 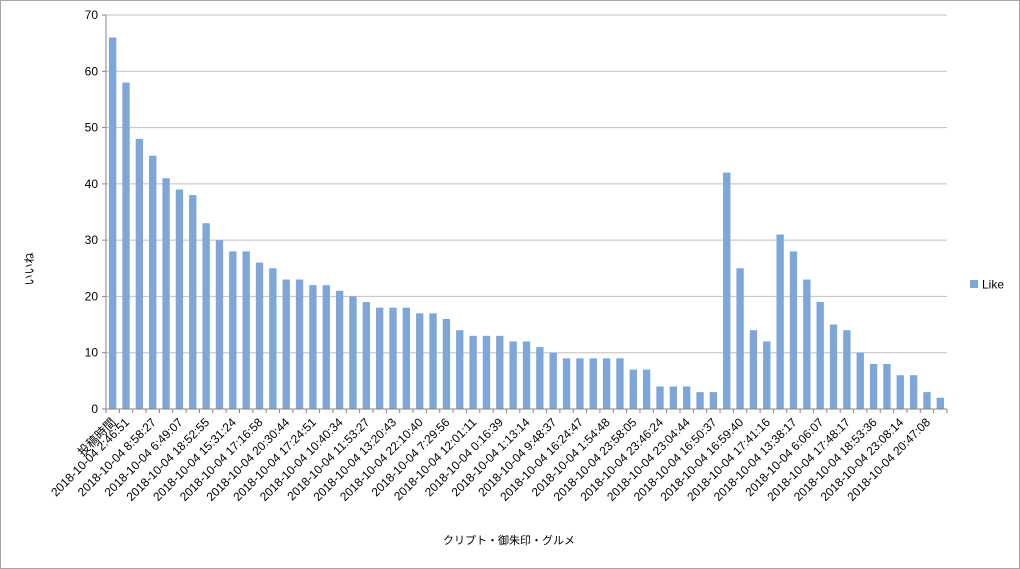 I want to click on y-tick-label: 0, so click(x=94, y=409).